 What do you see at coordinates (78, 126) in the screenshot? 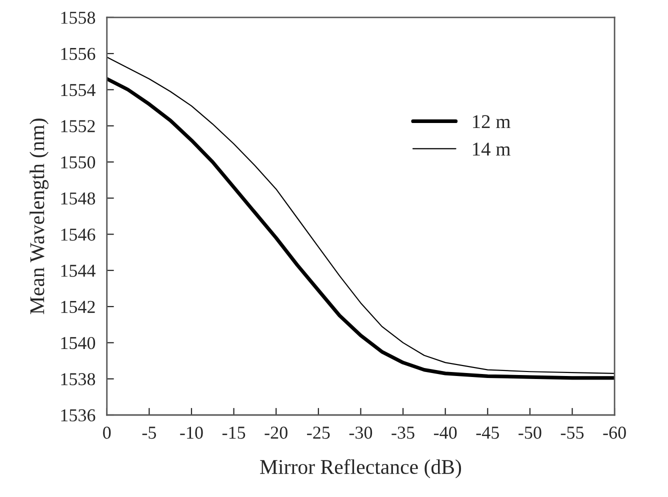
I see `y-tick-label: 1552` at bounding box center [78, 126].